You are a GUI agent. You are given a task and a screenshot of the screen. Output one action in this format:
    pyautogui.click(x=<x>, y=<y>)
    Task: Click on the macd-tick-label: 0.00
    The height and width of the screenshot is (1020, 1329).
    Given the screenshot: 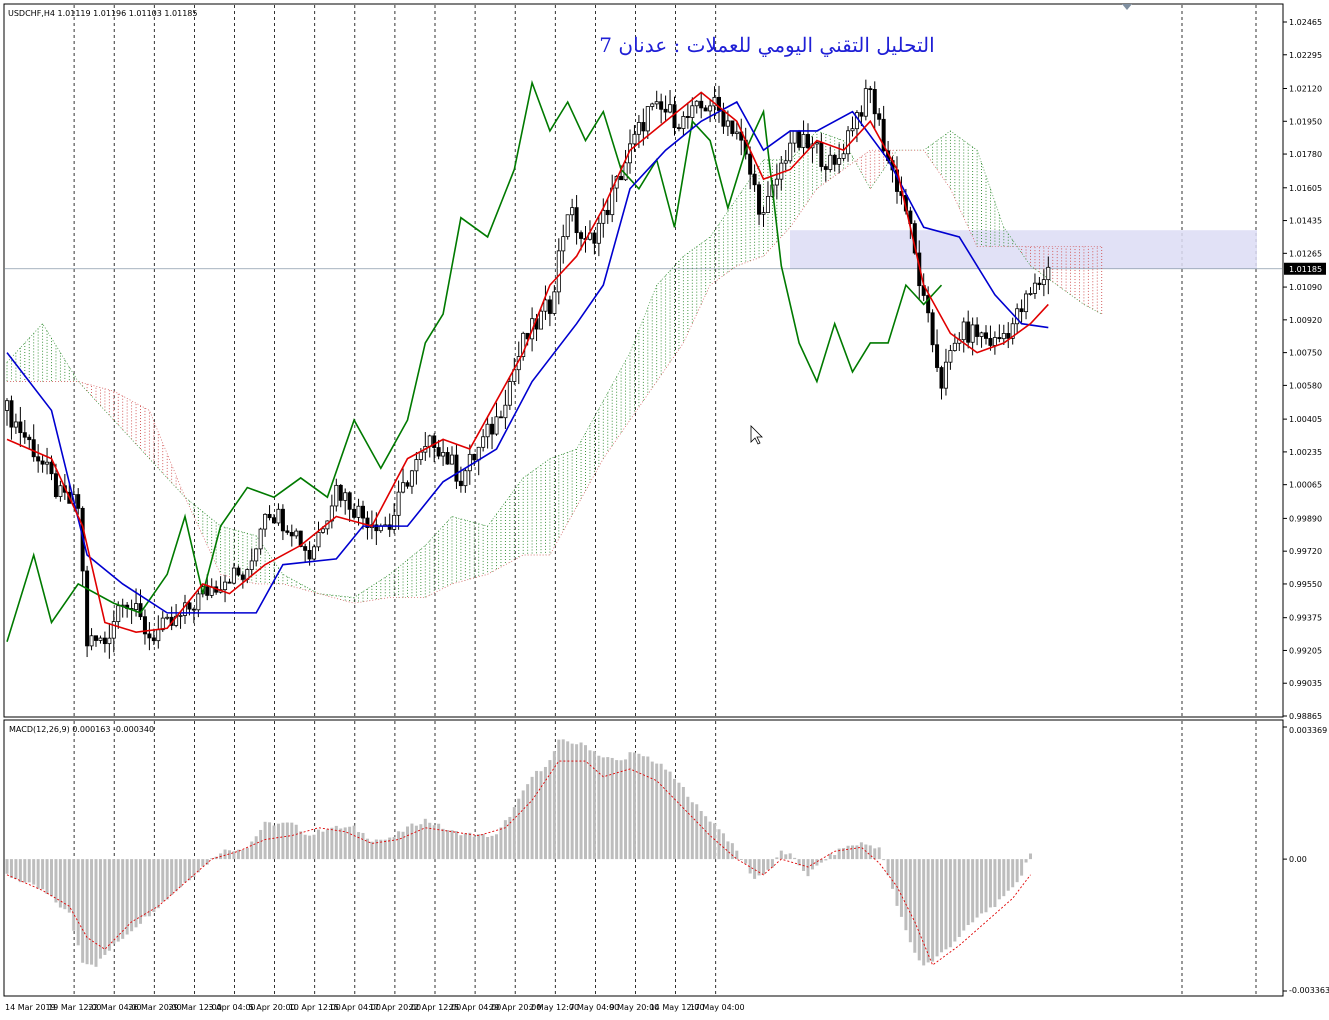 What is the action you would take?
    pyautogui.click(x=1298, y=859)
    